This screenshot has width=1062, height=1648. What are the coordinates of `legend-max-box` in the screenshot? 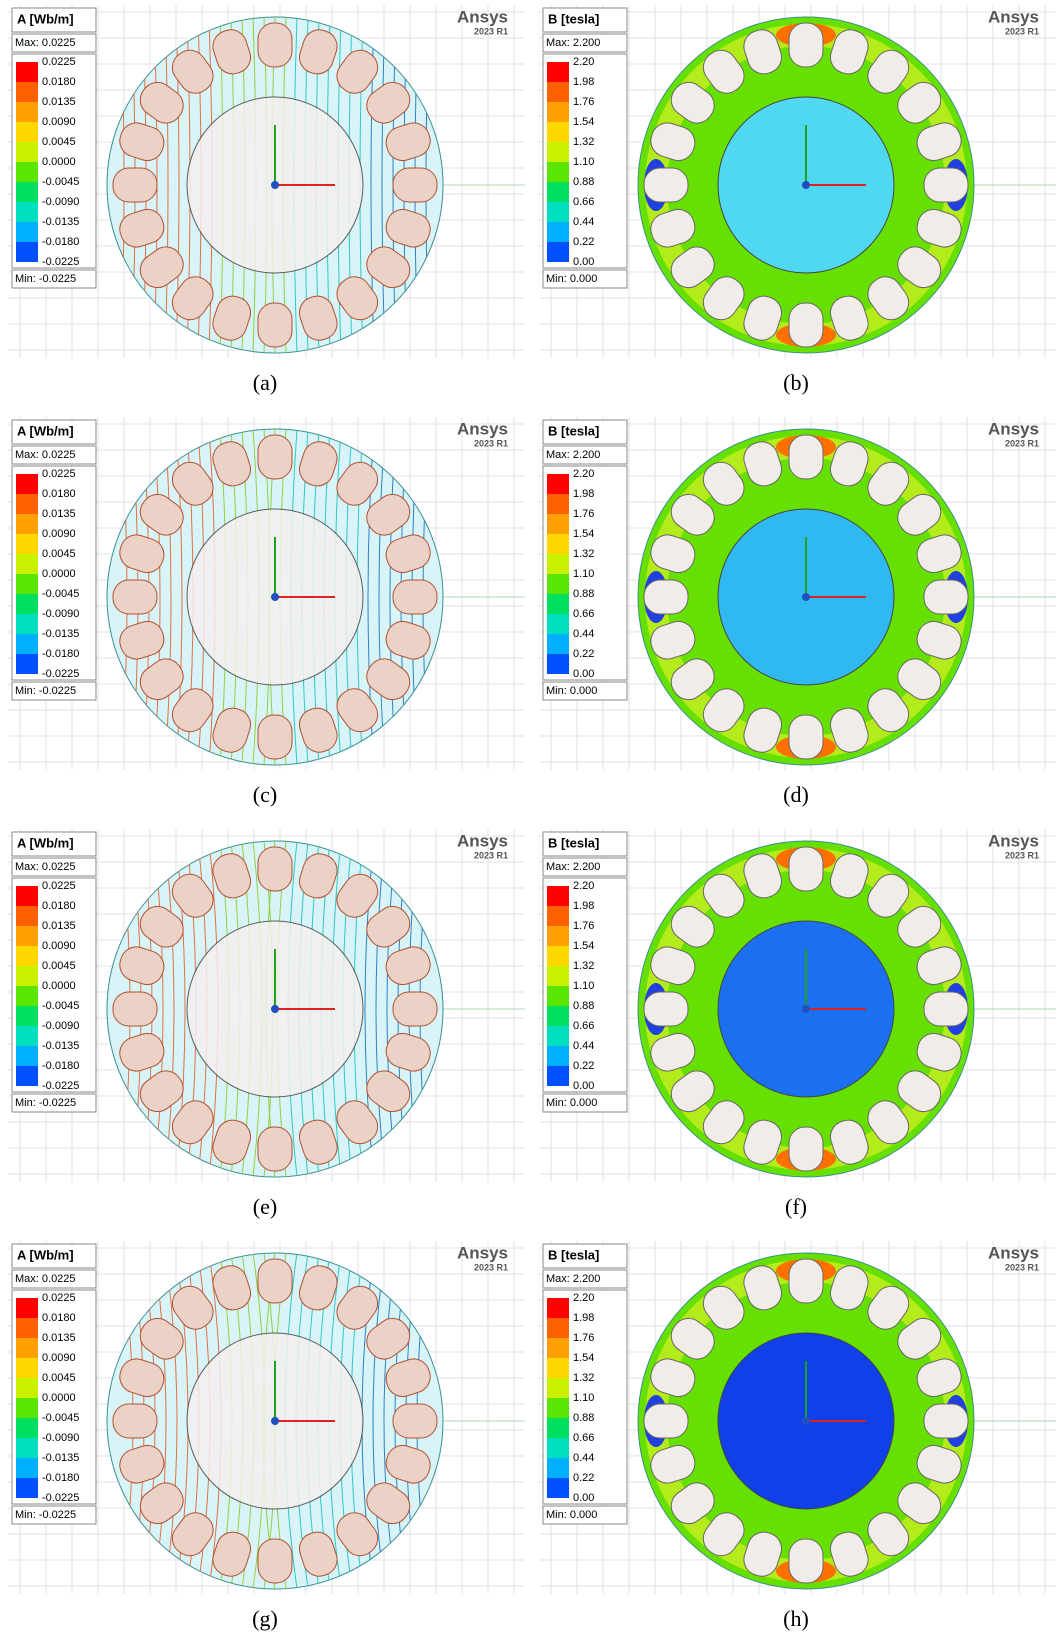 It's located at (585, 1279).